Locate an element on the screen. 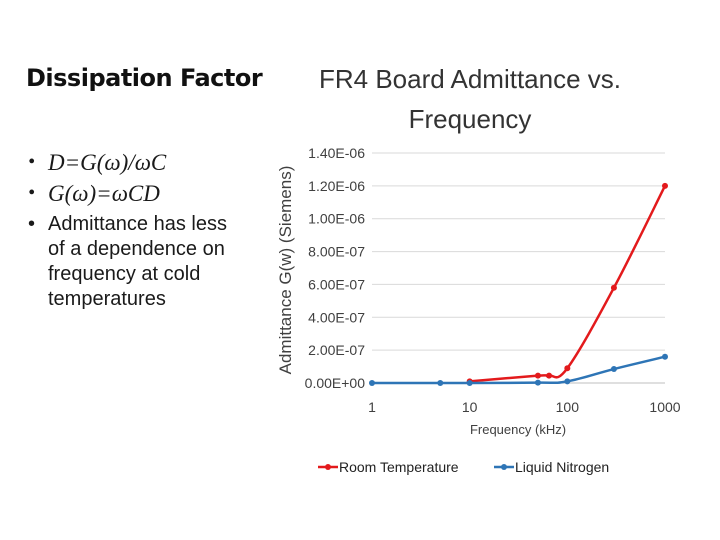 The height and width of the screenshot is (540, 720). x-tick-label: 1 is located at coordinates (372, 407).